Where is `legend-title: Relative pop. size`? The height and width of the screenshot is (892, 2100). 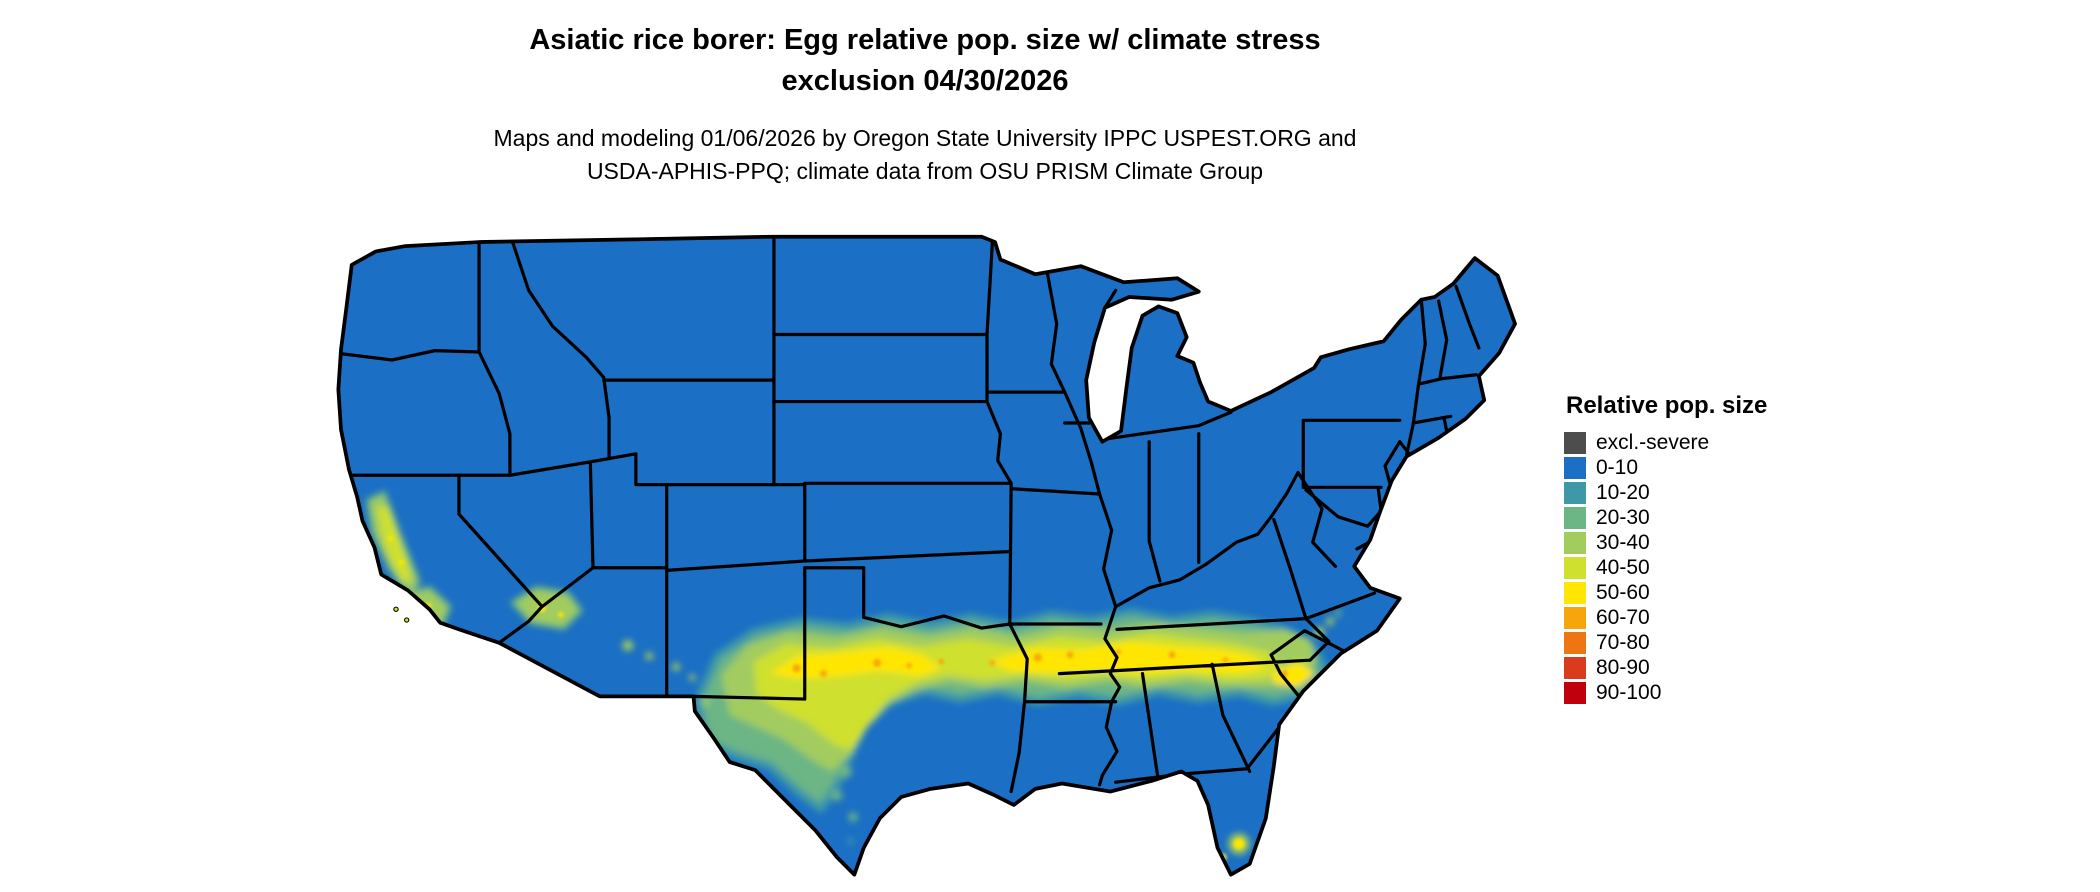
legend-title: Relative pop. size is located at coordinates (1667, 405).